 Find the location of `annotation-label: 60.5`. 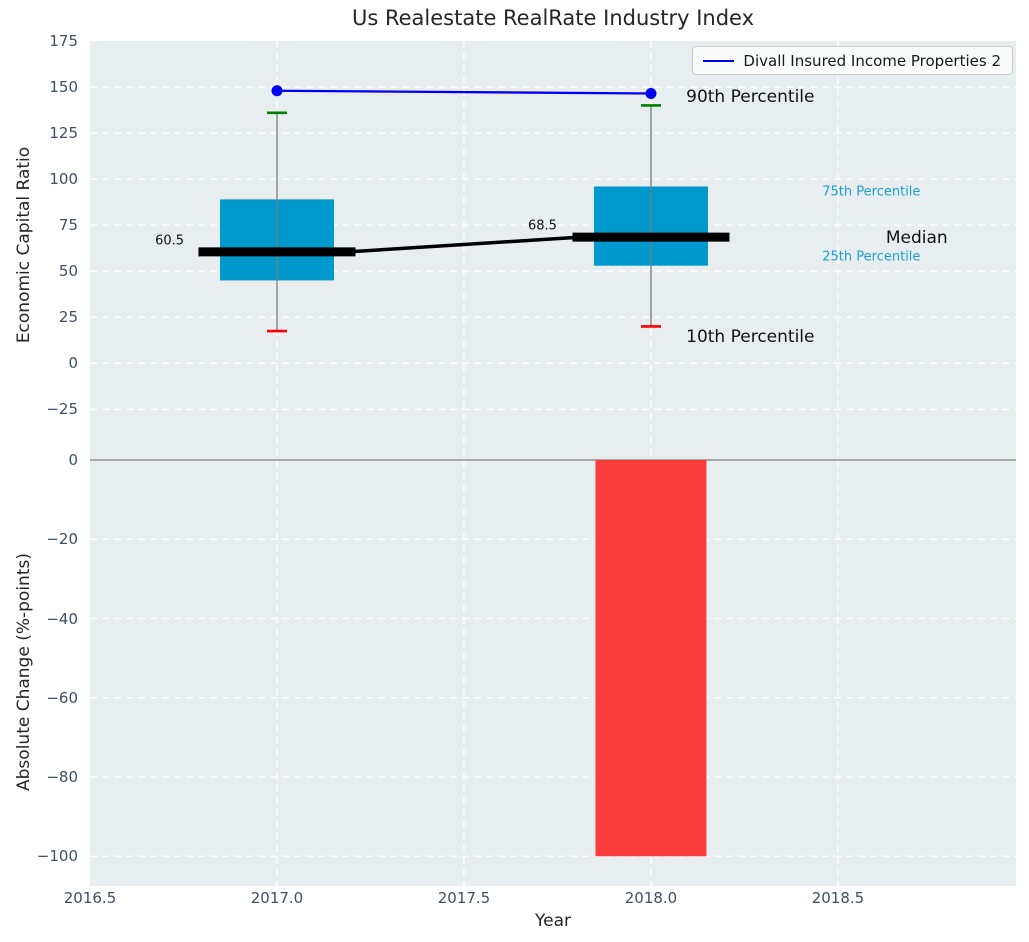

annotation-label: 60.5 is located at coordinates (170, 241).